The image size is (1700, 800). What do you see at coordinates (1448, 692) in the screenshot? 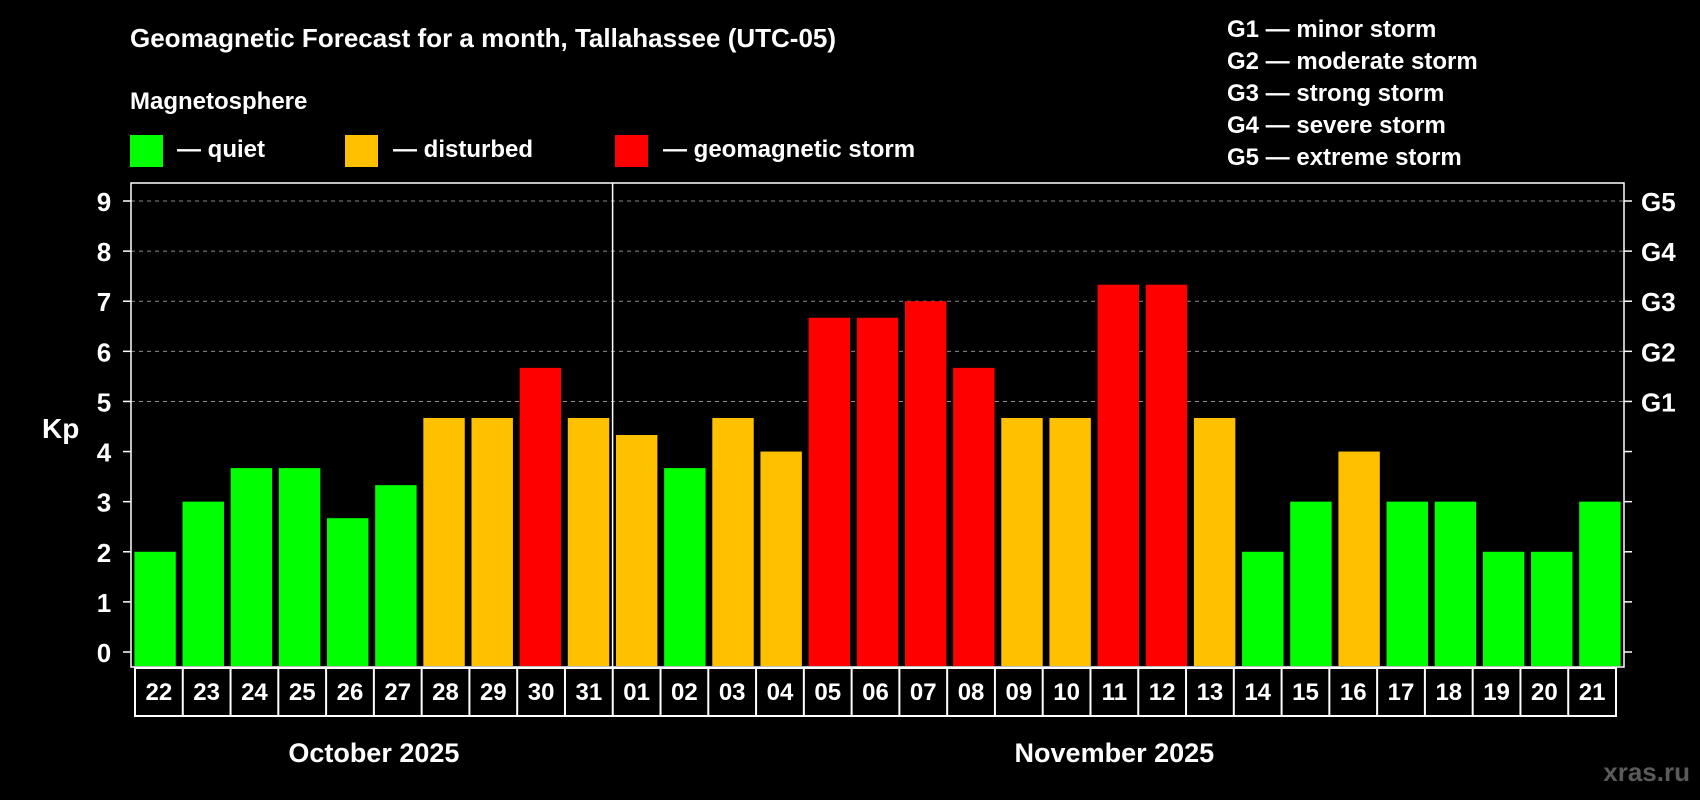
I see `day-label-18: 18` at bounding box center [1448, 692].